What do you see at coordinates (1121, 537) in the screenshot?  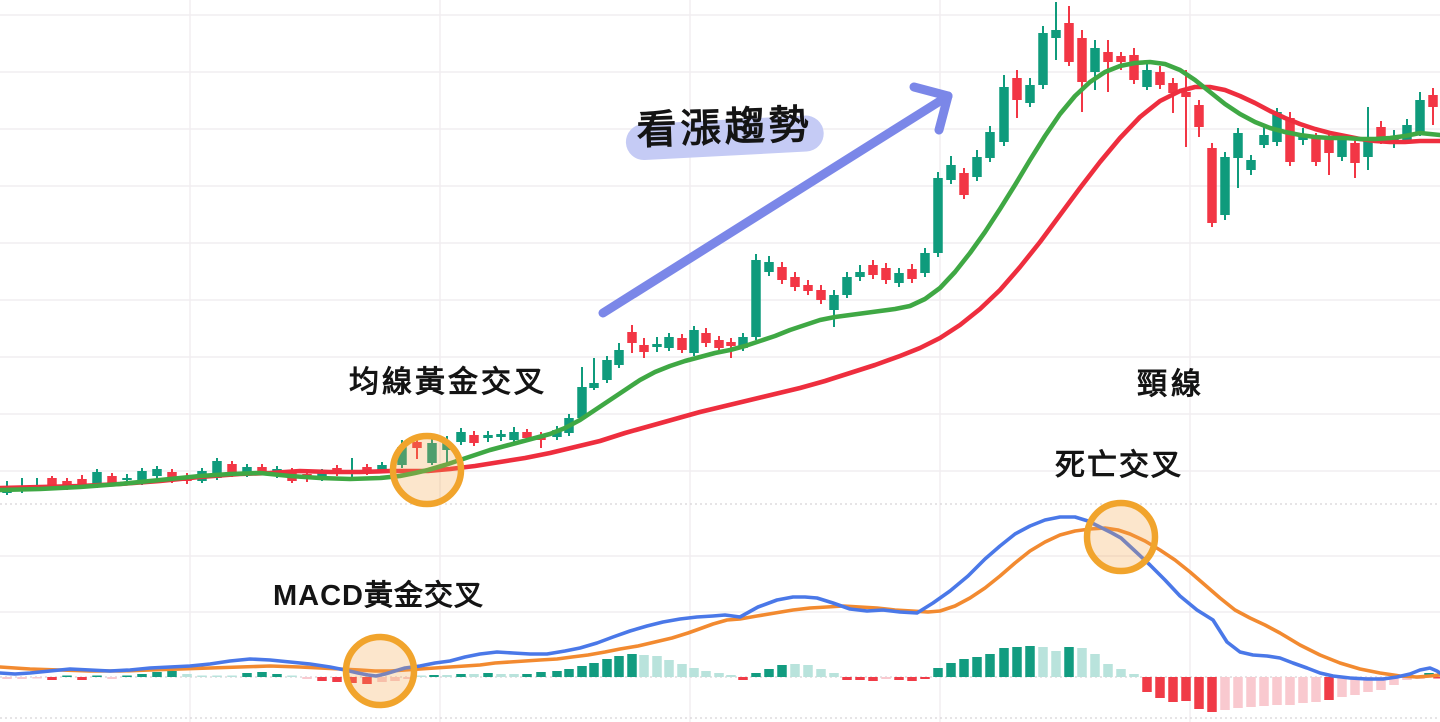 I see `death-cross-circle` at bounding box center [1121, 537].